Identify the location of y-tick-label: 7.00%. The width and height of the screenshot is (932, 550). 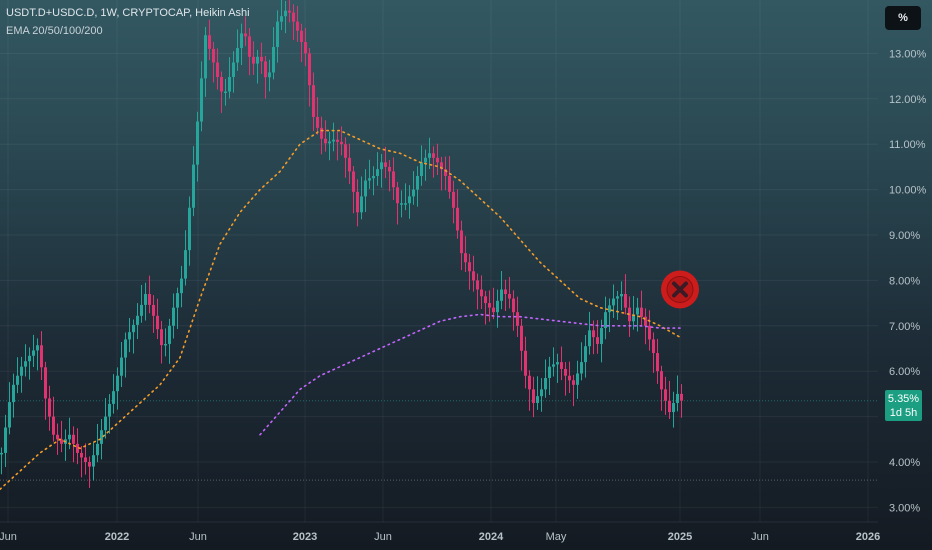
(904, 327).